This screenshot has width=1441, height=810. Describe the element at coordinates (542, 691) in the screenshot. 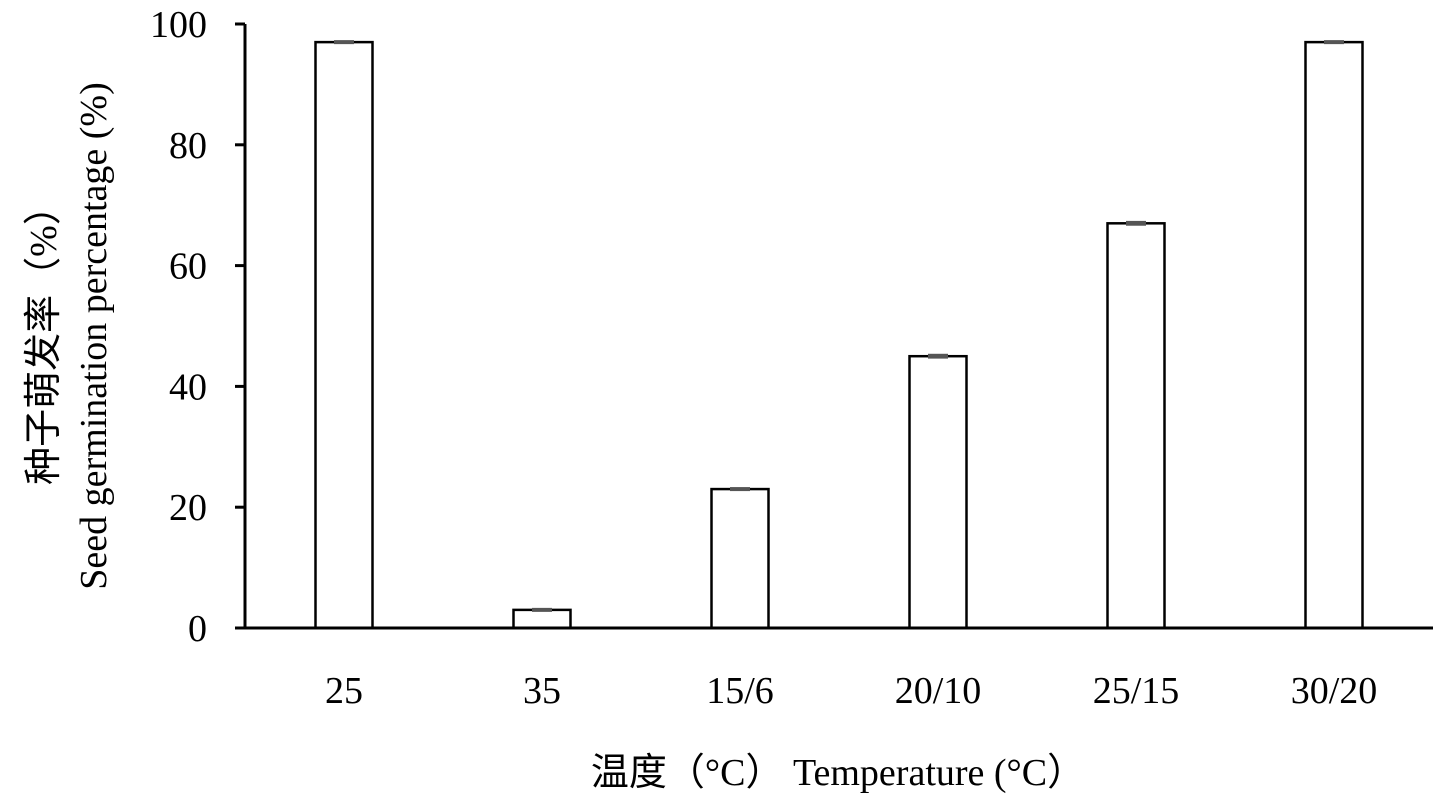

I see `x-tick-label: 35` at that location.